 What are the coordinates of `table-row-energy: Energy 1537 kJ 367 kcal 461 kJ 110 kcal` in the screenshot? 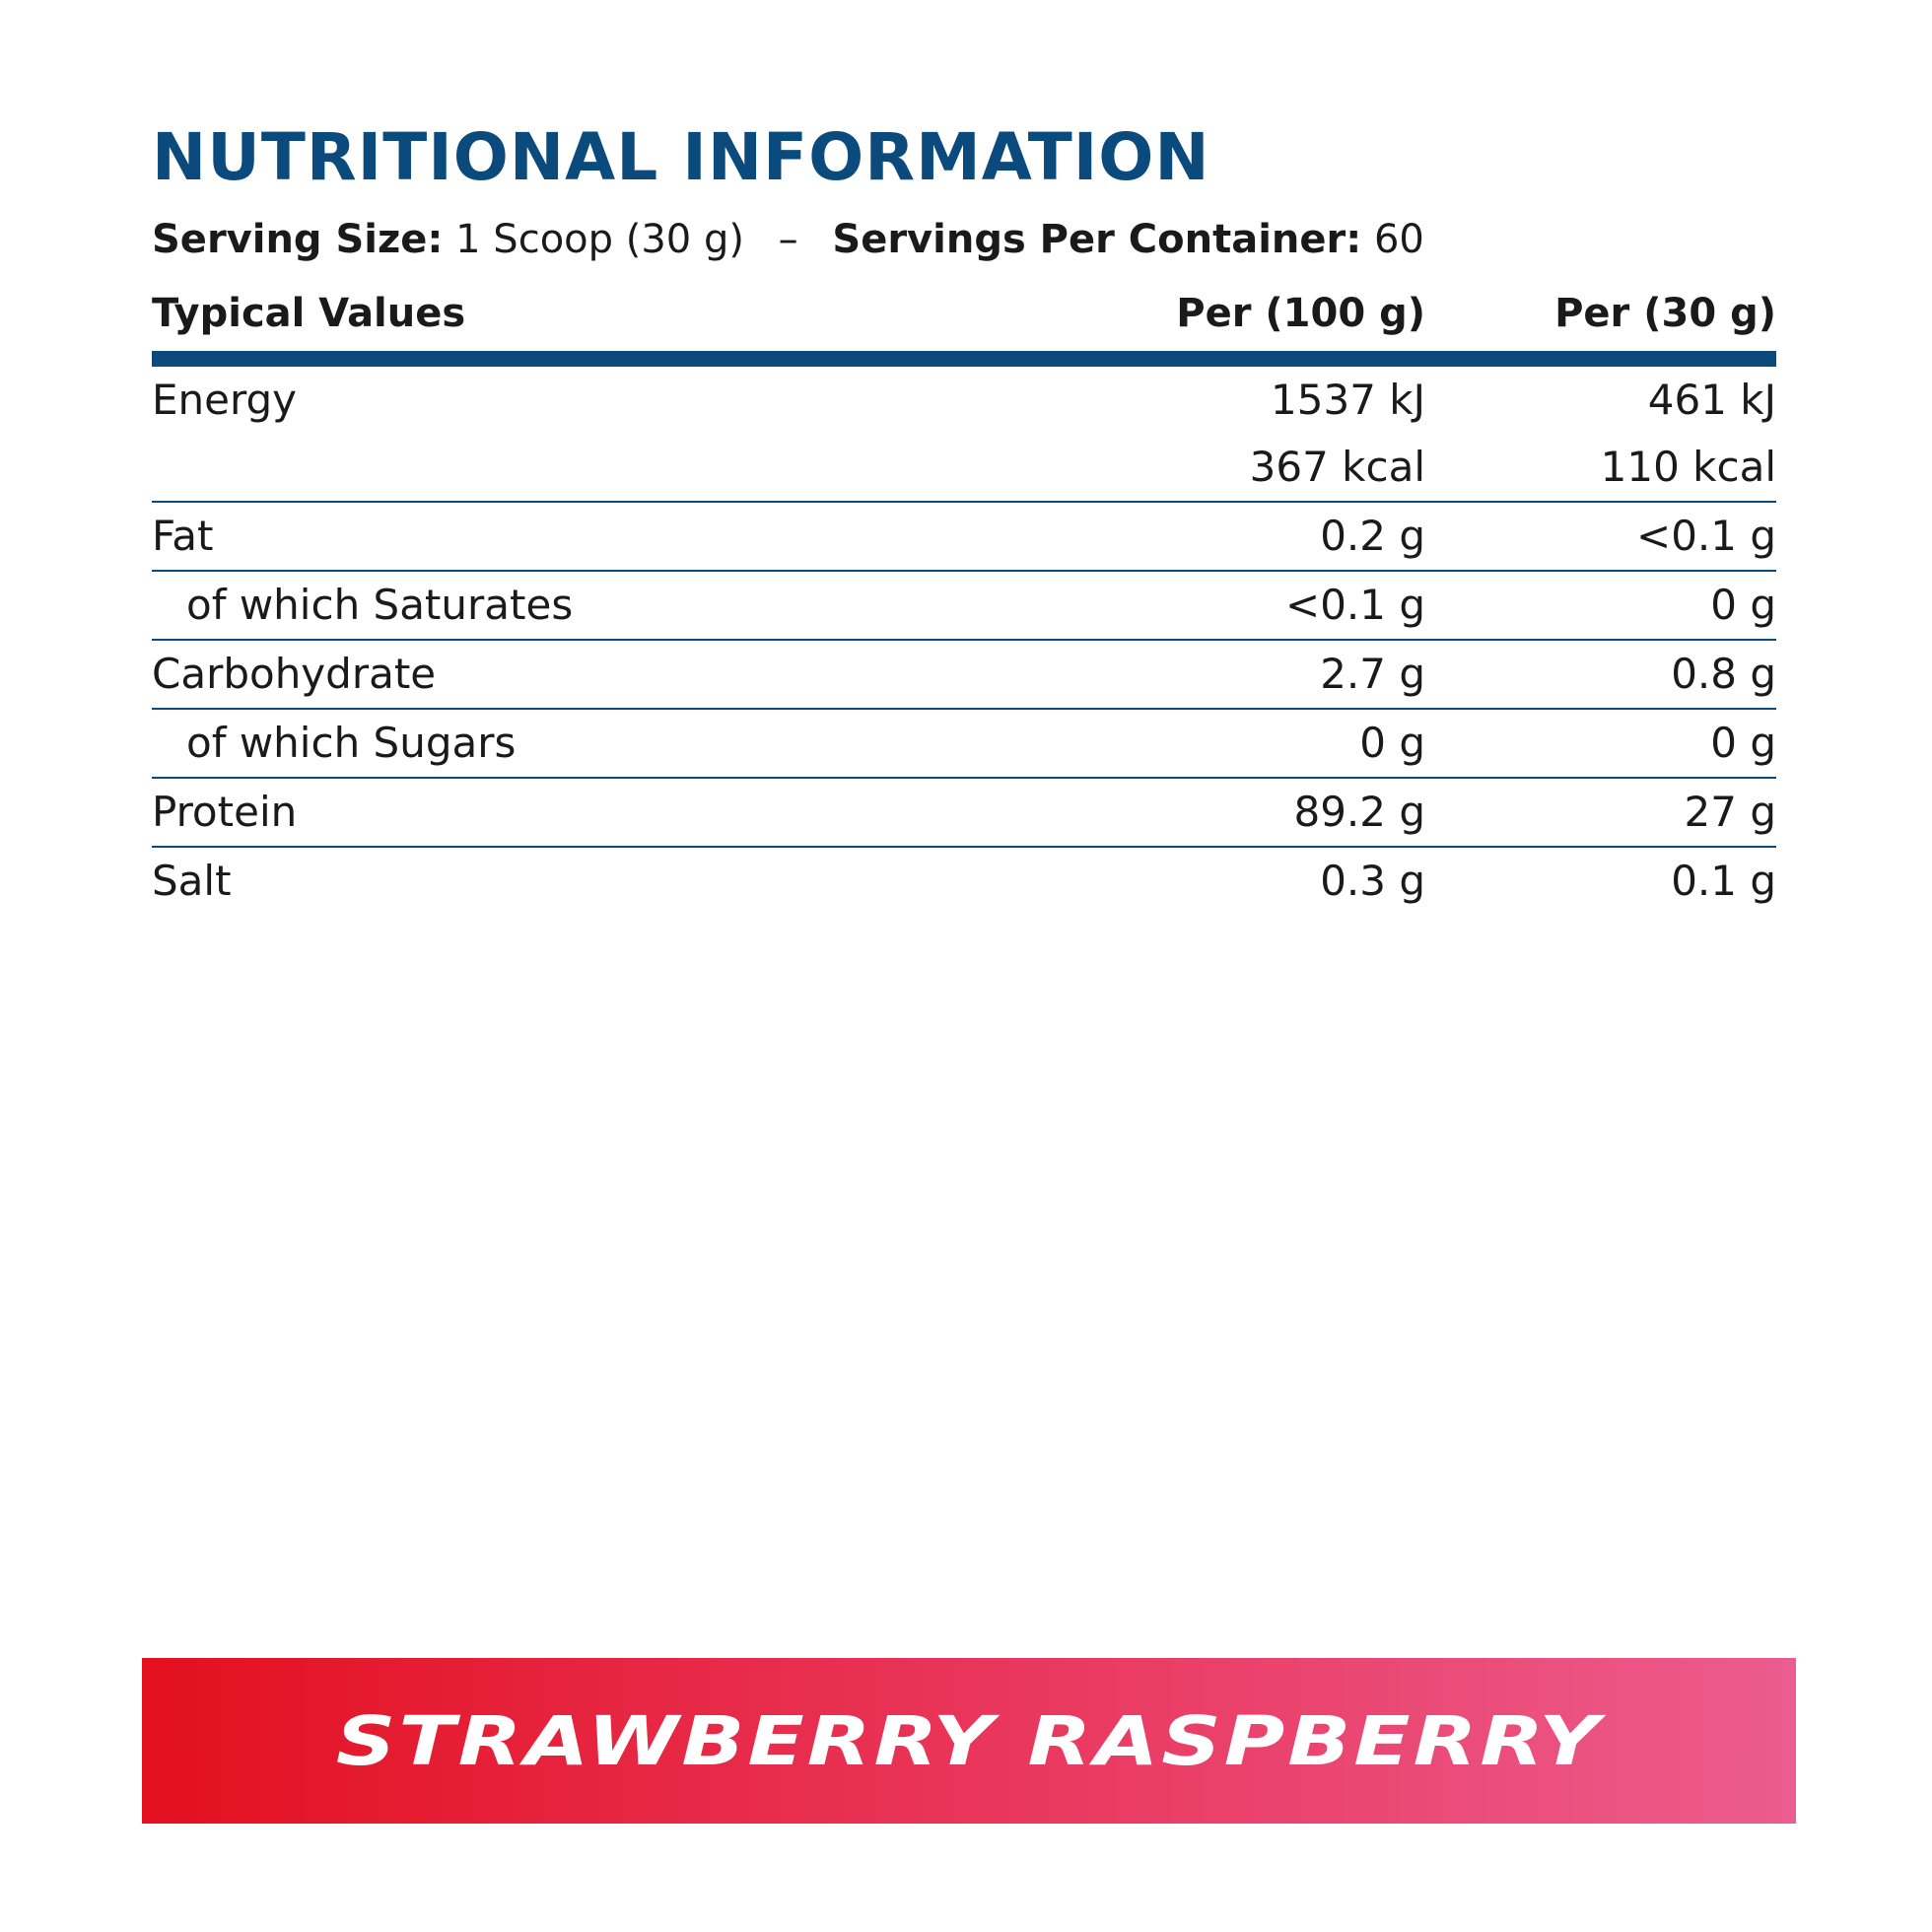 It's located at (964, 435).